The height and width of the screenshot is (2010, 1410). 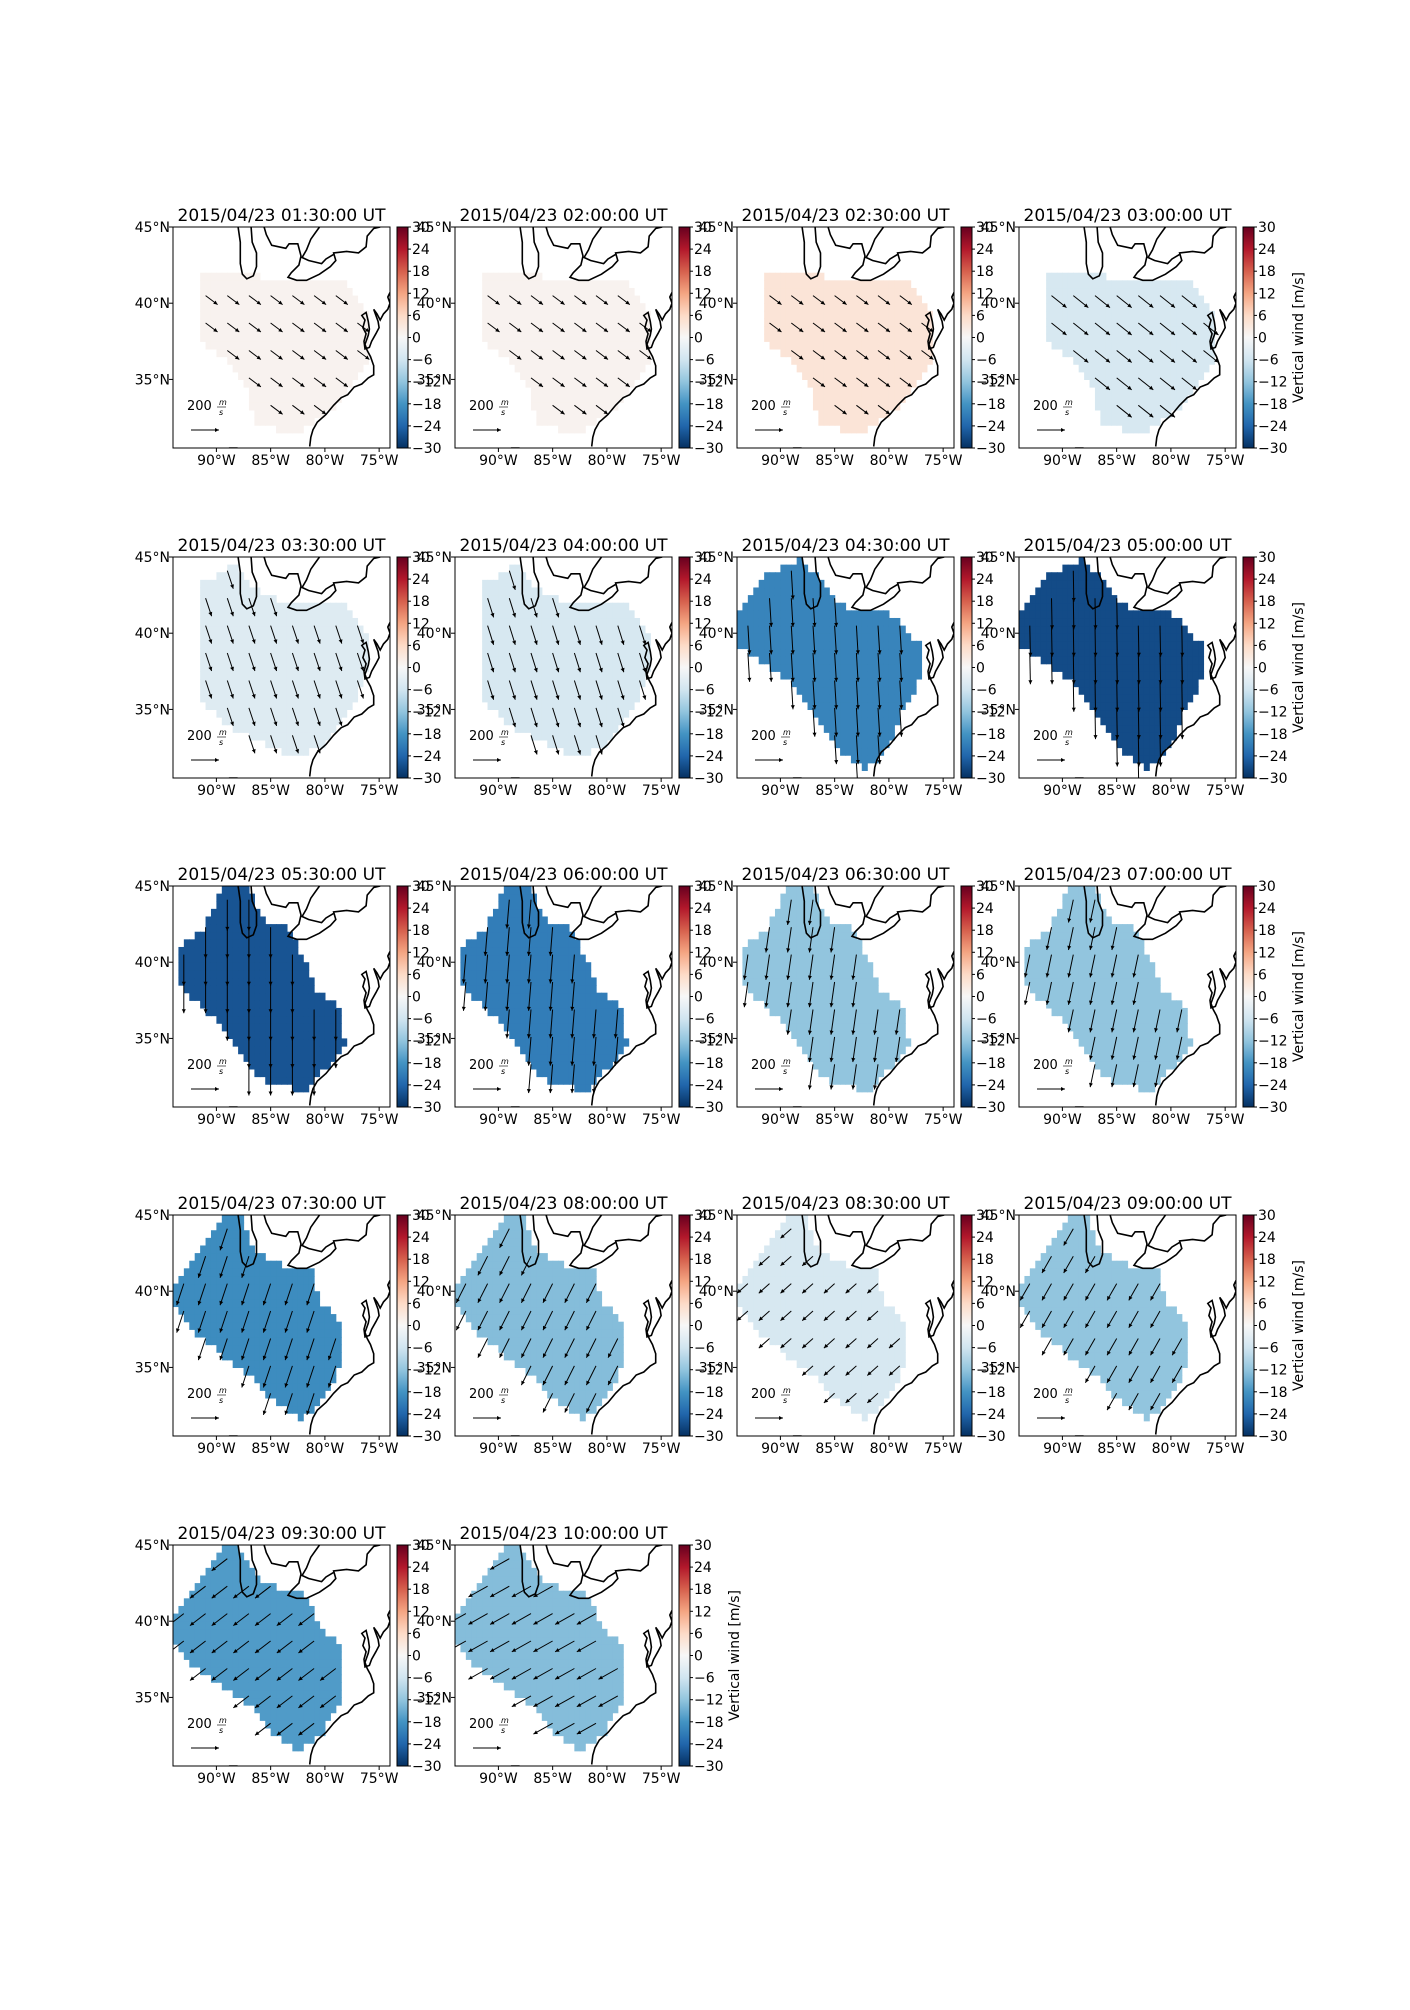 What do you see at coordinates (709, 405) in the screenshot?
I see `colorbar-tick-label: −18` at bounding box center [709, 405].